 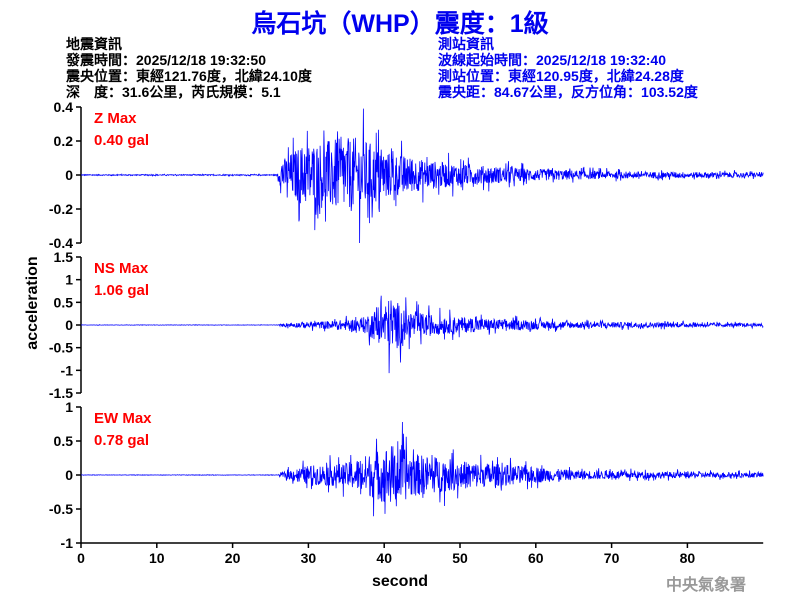 What do you see at coordinates (123, 418) in the screenshot?
I see `component-max-title: EW Max` at bounding box center [123, 418].